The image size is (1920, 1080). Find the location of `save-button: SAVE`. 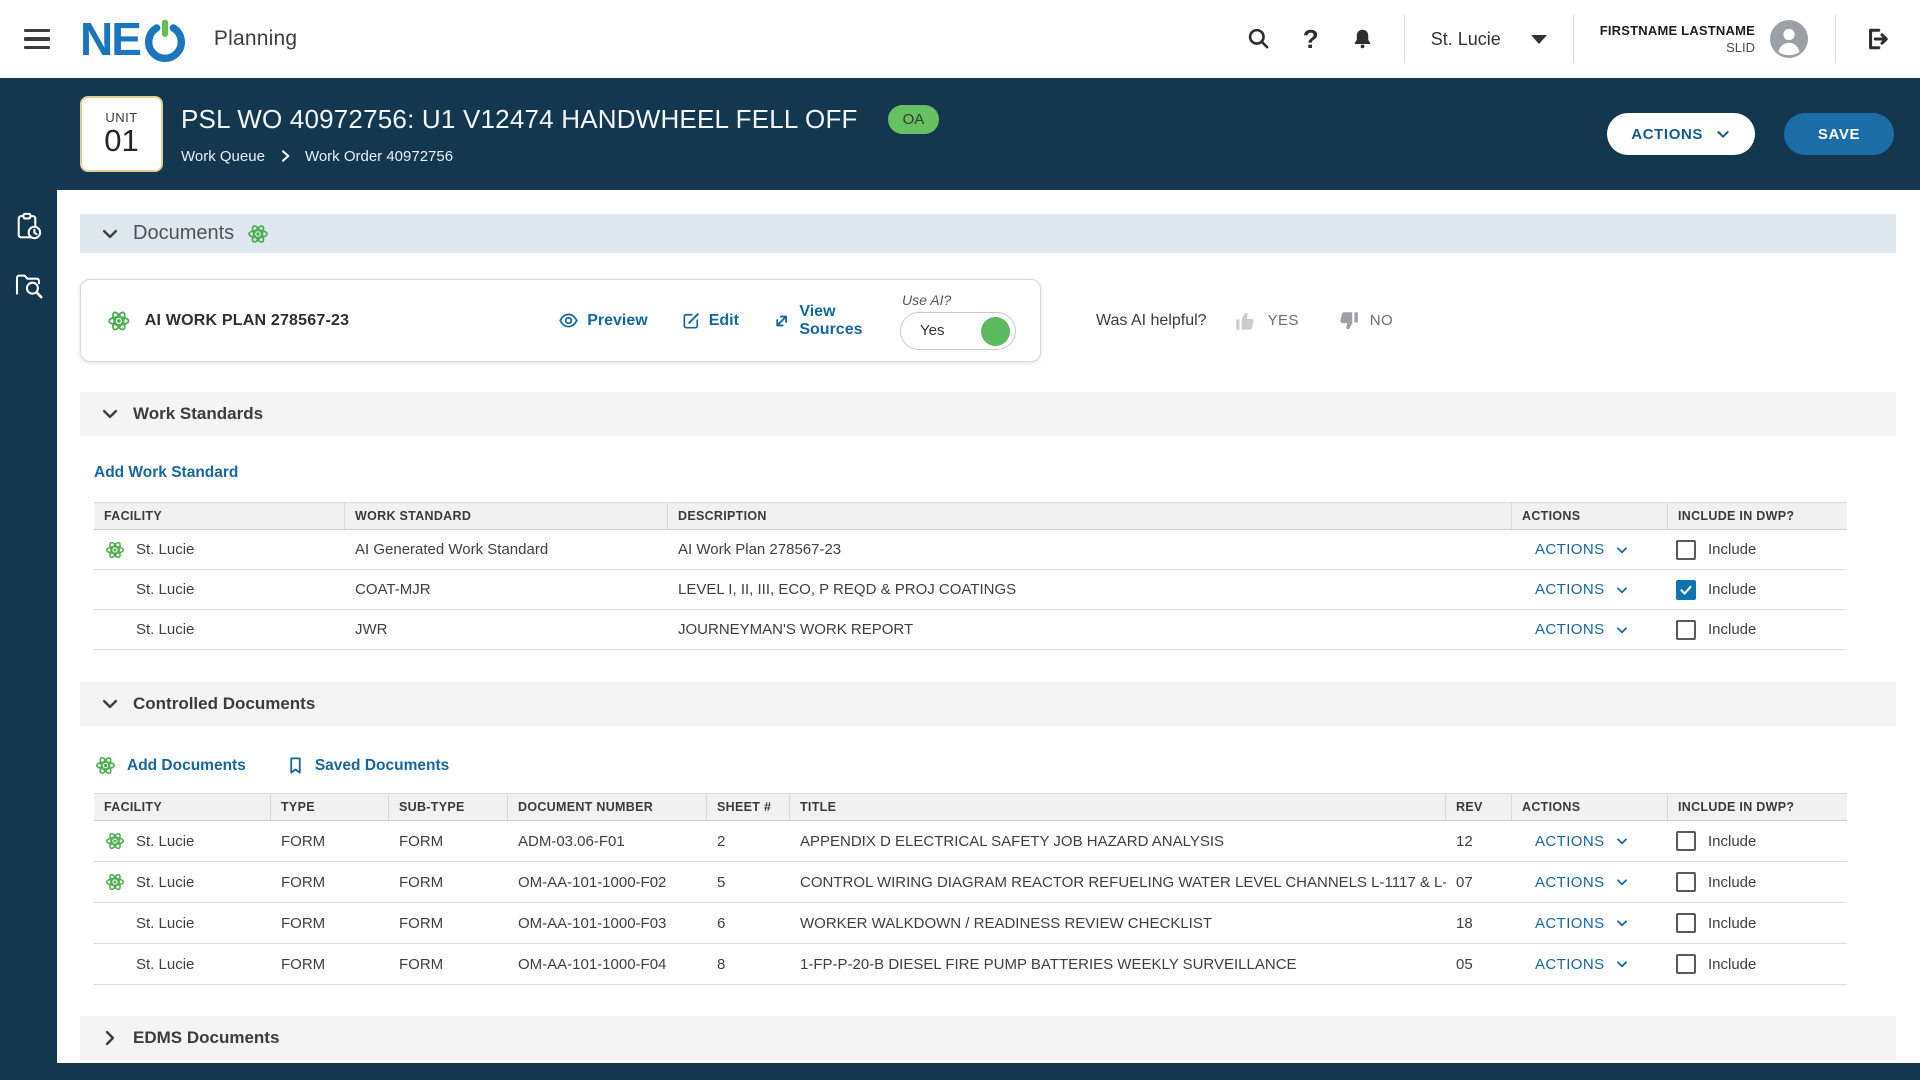

save-button: SAVE is located at coordinates (1839, 134).